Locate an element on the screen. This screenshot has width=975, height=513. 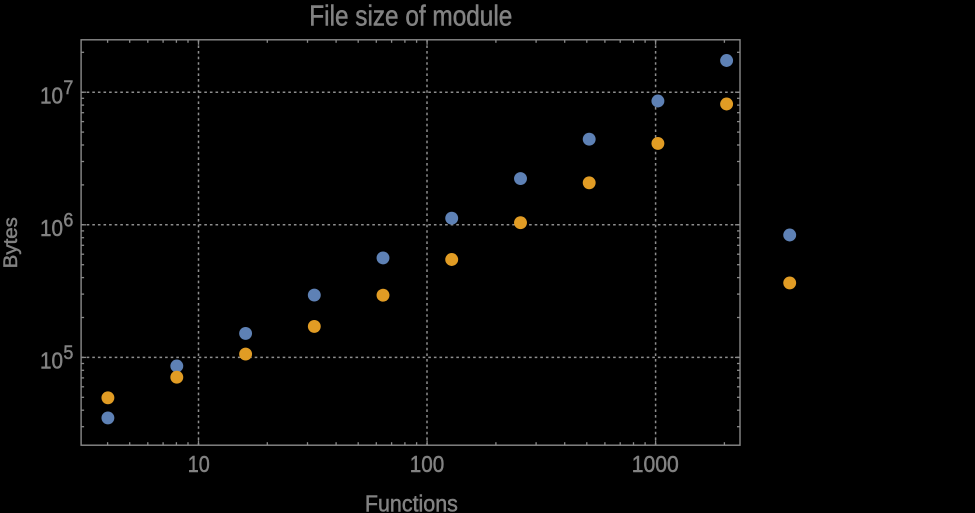
svg-text: 5 is located at coordinates (68, 353).